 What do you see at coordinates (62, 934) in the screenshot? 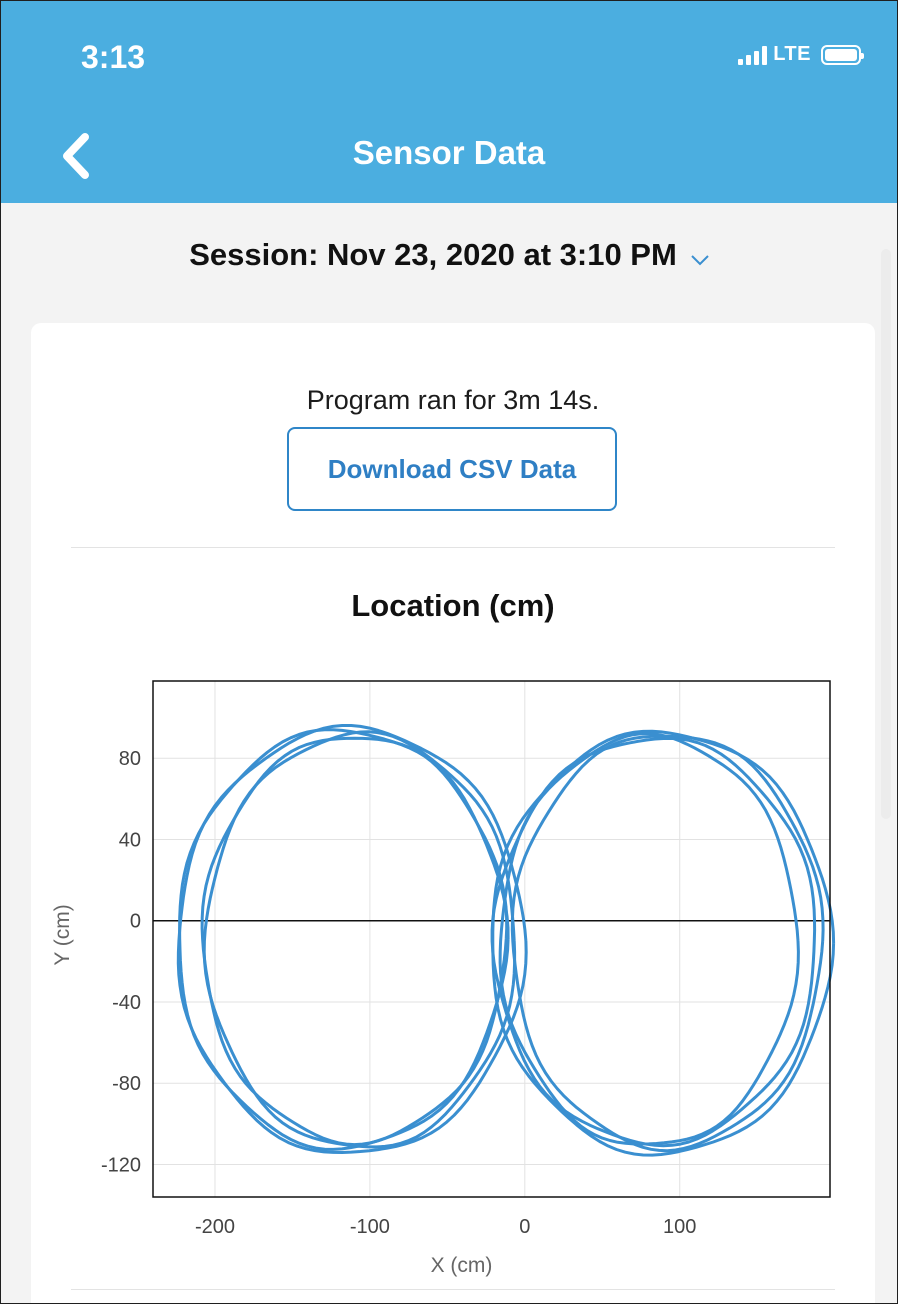
I see `y-axis-label: Y (cm)` at bounding box center [62, 934].